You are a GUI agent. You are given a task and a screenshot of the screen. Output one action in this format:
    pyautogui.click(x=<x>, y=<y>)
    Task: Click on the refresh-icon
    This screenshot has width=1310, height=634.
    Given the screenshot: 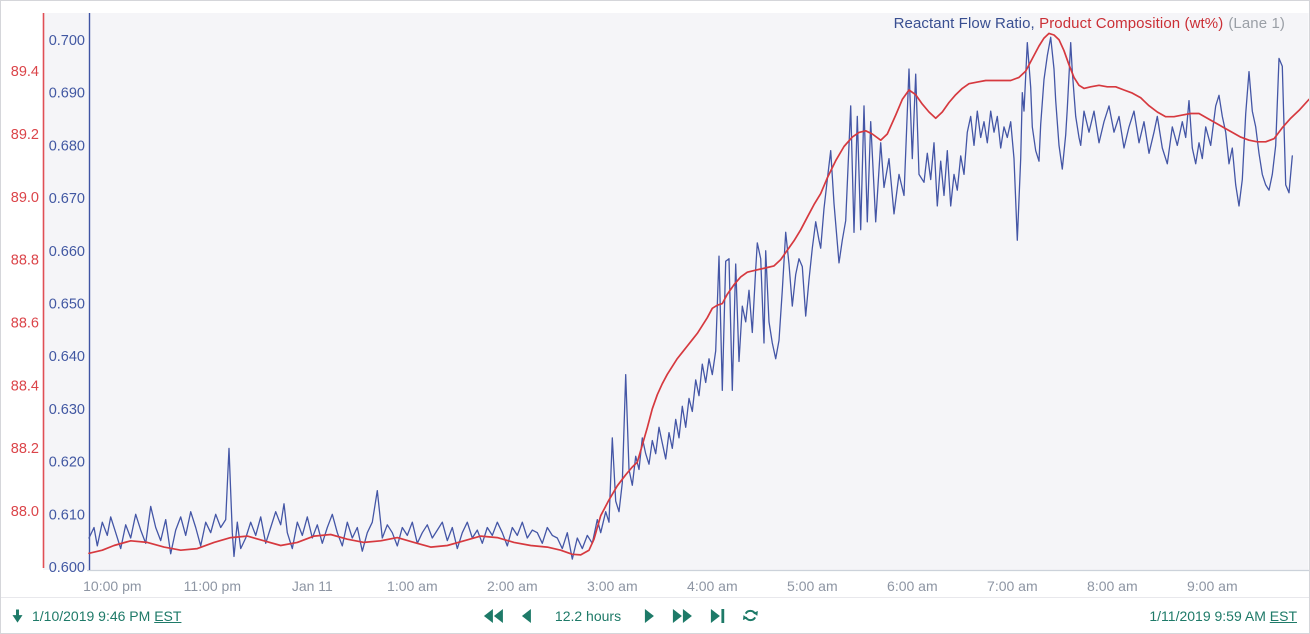 What is the action you would take?
    pyautogui.click(x=750, y=615)
    